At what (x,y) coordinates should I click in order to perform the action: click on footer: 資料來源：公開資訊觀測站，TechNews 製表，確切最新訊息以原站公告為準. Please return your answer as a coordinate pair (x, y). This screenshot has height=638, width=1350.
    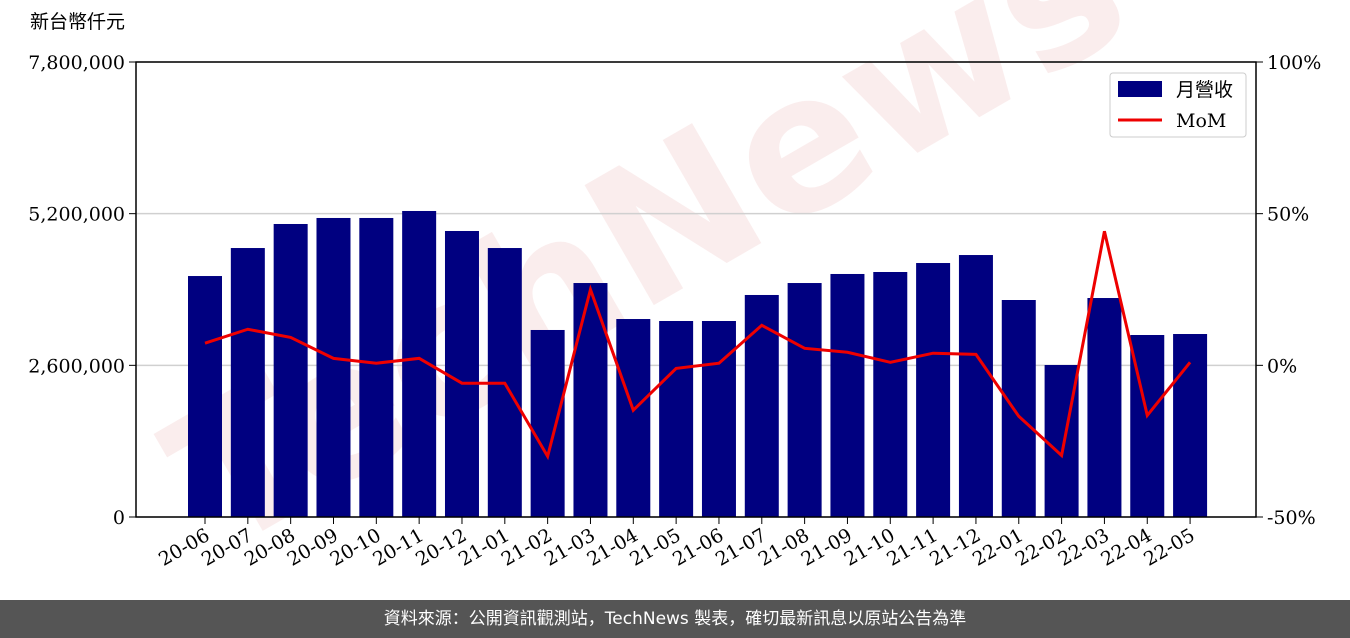
    Looking at the image, I should click on (675, 619).